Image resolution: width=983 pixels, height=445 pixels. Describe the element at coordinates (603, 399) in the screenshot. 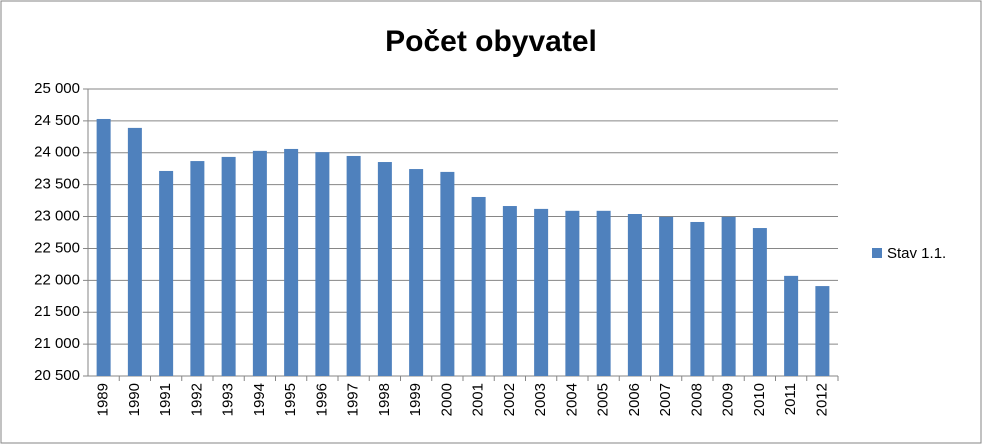

I see `x-tick-label: 2005` at that location.